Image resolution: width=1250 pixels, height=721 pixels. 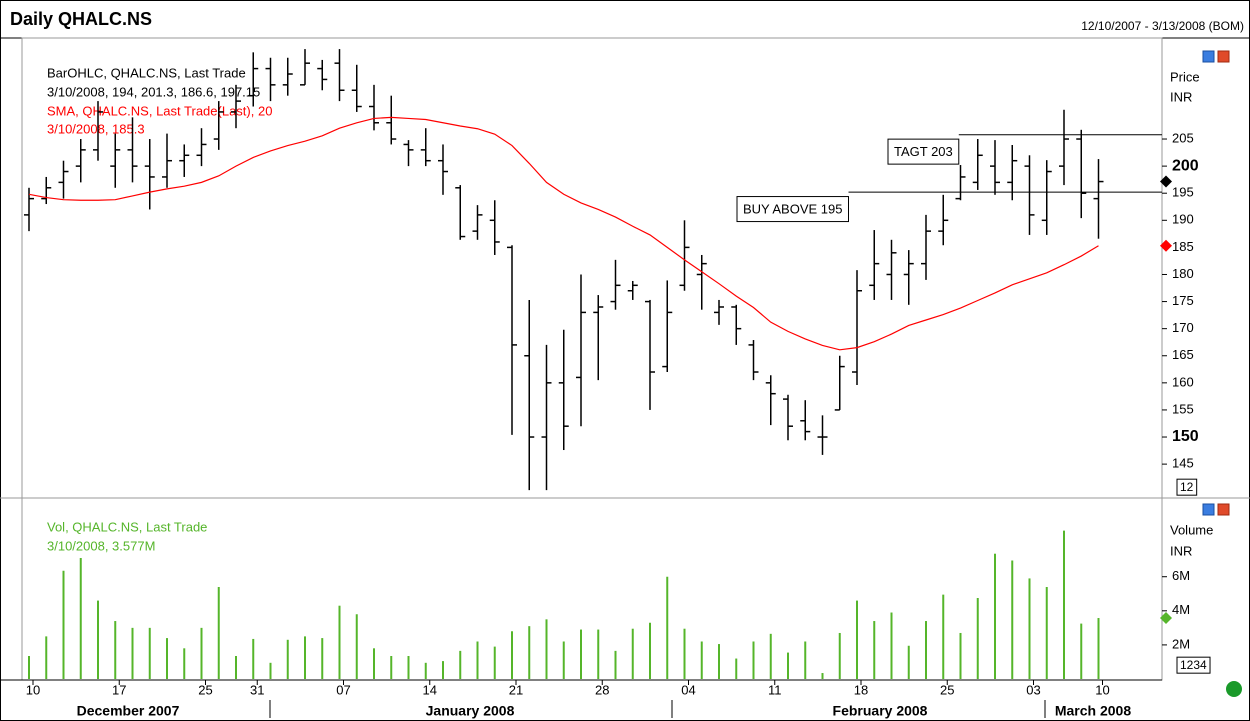 I want to click on y-tick-label: 170, so click(x=1183, y=327).